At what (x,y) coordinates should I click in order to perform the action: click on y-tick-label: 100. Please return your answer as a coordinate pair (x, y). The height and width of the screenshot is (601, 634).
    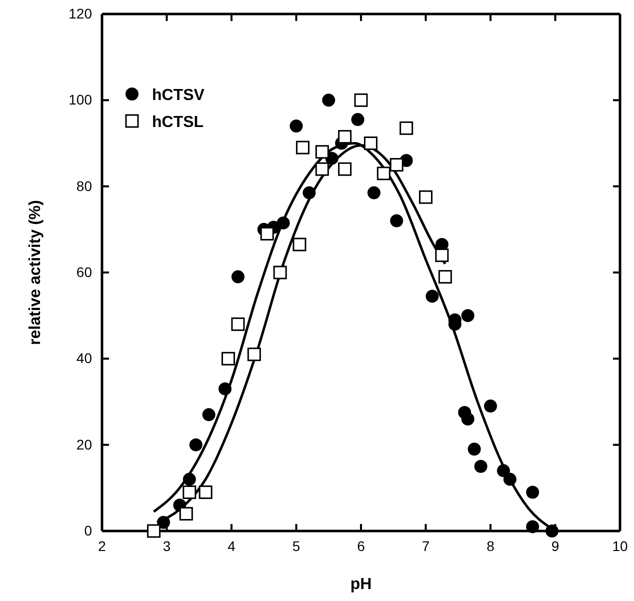
    Looking at the image, I should click on (80, 100).